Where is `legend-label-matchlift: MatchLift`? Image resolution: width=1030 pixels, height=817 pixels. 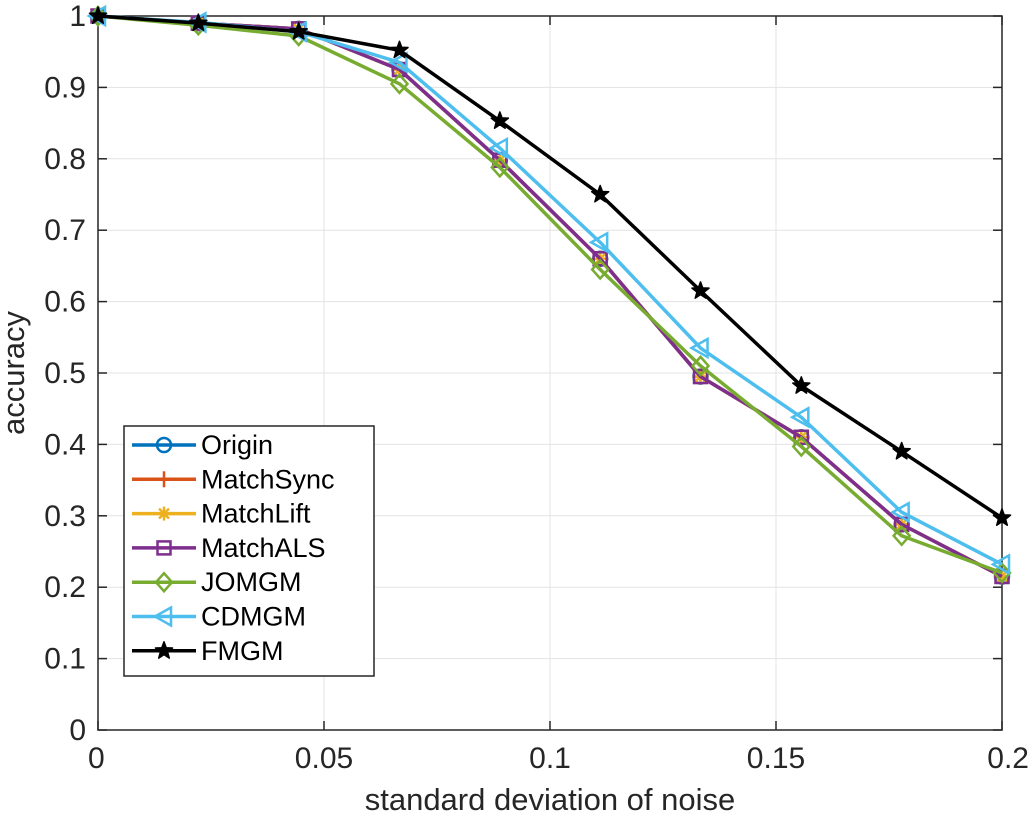 legend-label-matchlift: MatchLift is located at coordinates (256, 514).